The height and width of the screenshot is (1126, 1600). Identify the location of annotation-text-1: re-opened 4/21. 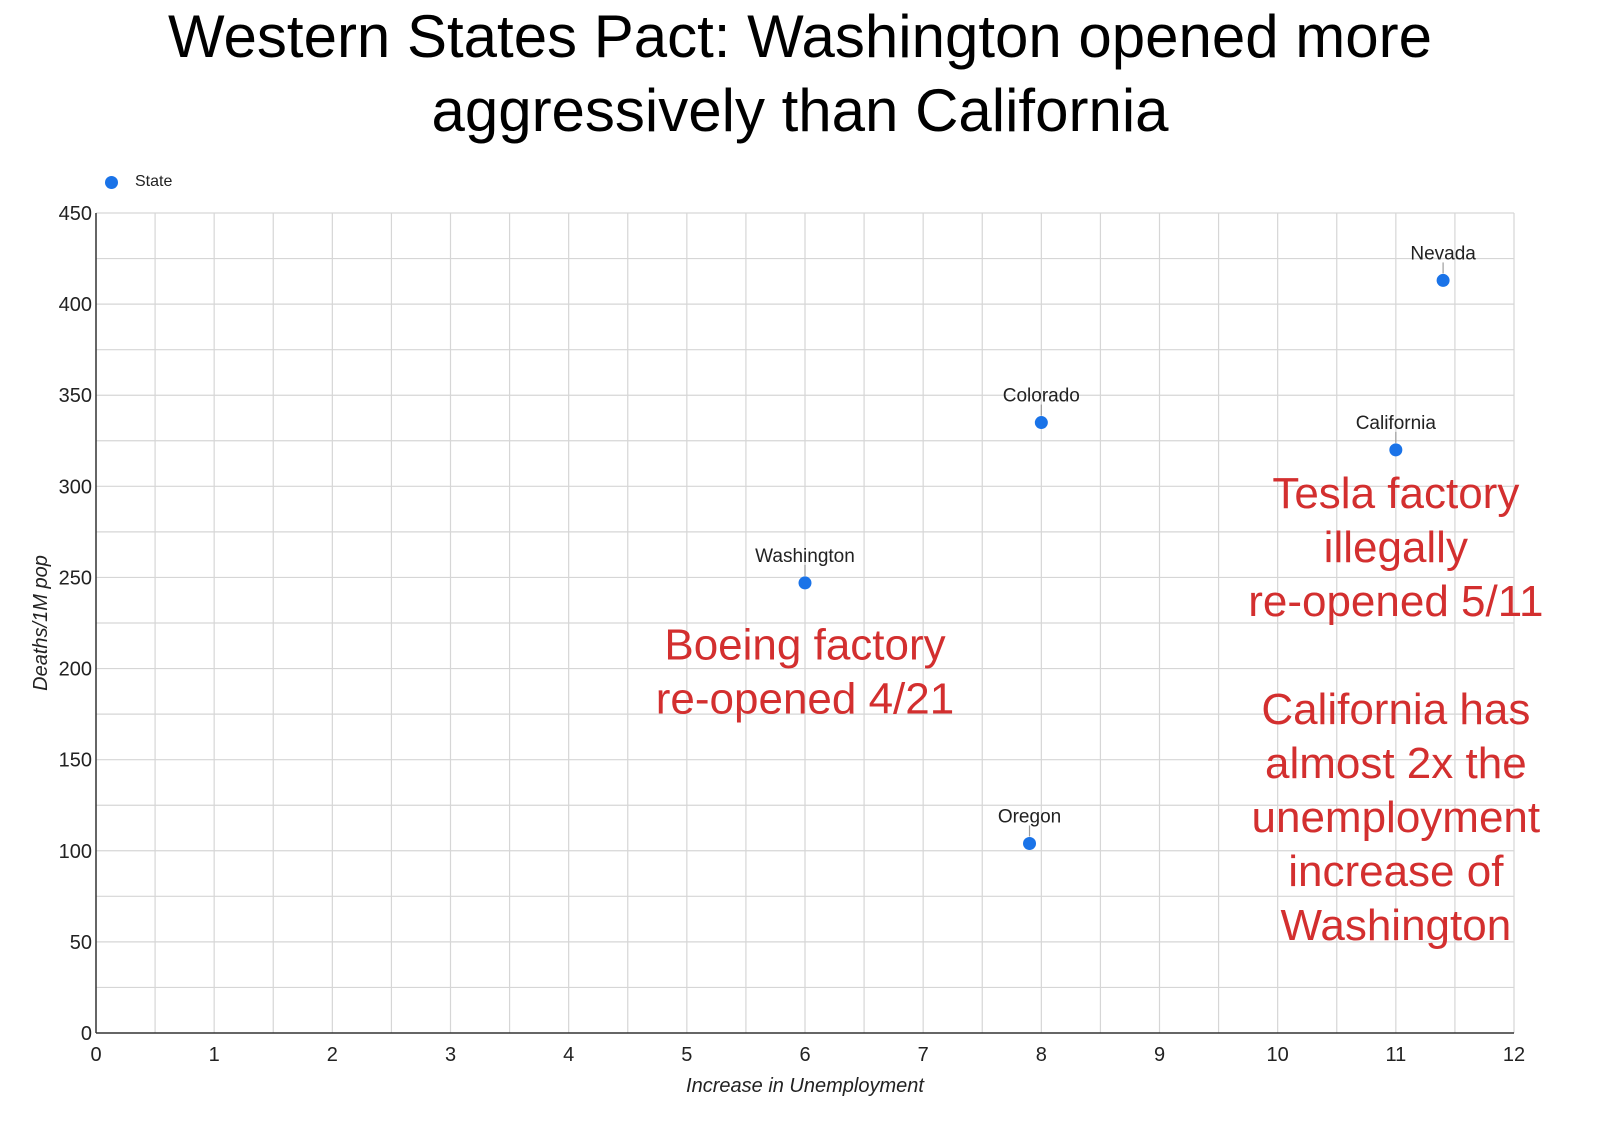
(805, 698).